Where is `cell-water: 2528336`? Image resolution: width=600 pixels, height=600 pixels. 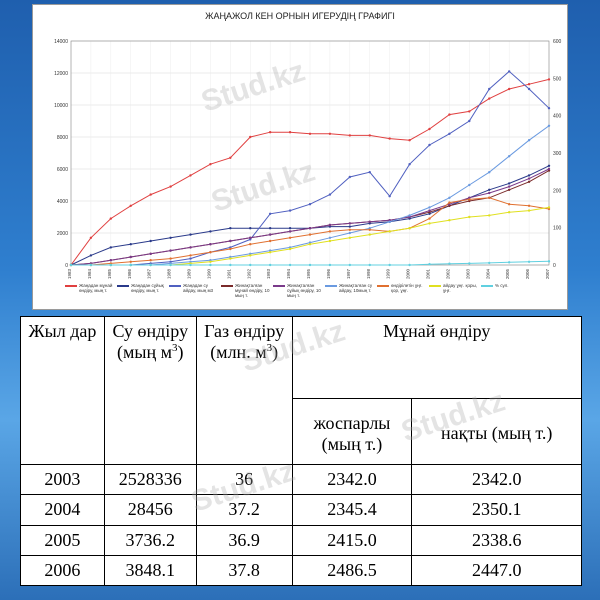 cell-water: 2528336 is located at coordinates (150, 479).